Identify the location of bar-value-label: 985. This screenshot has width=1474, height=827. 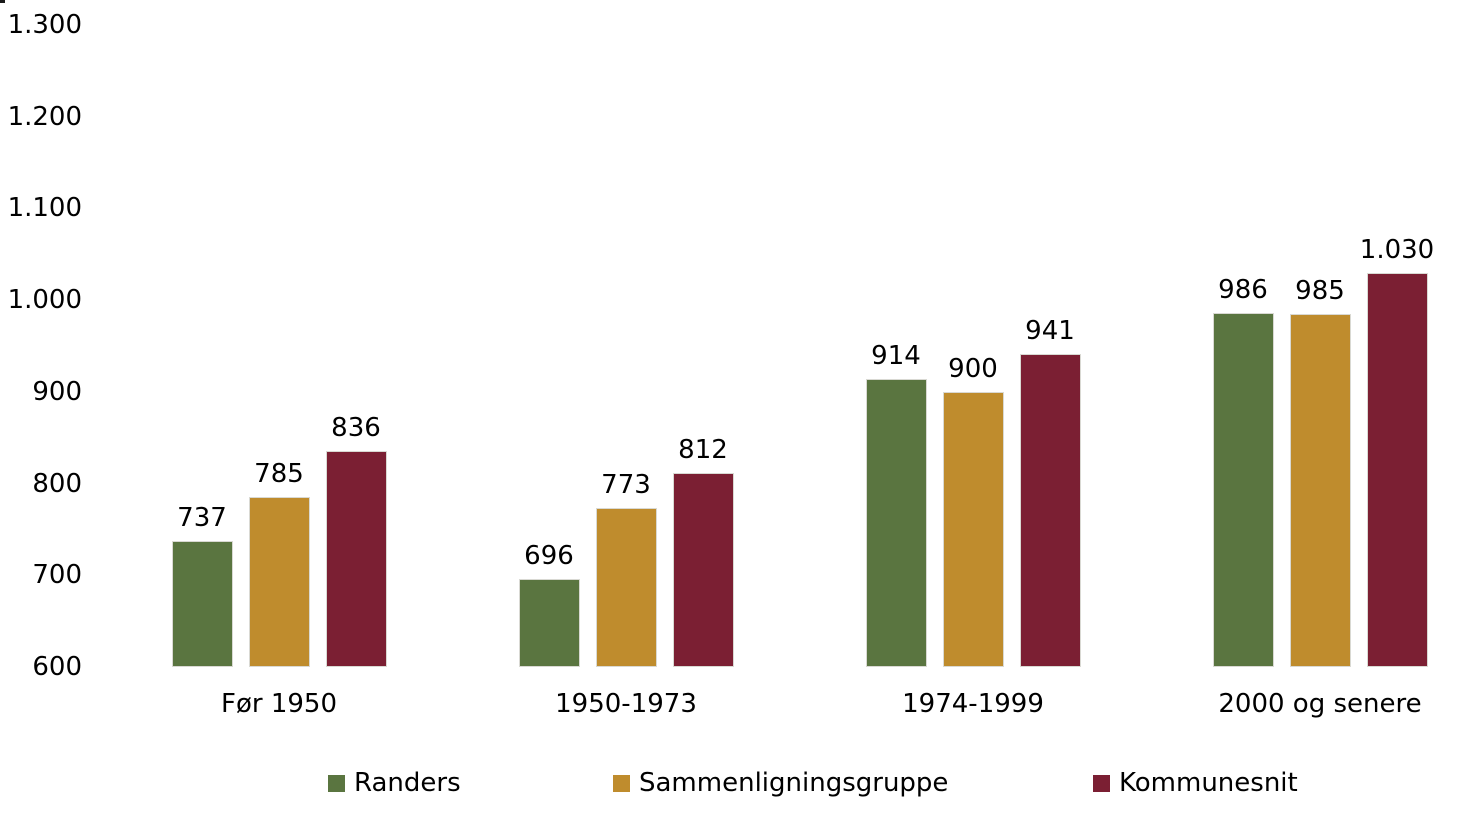
(1320, 290).